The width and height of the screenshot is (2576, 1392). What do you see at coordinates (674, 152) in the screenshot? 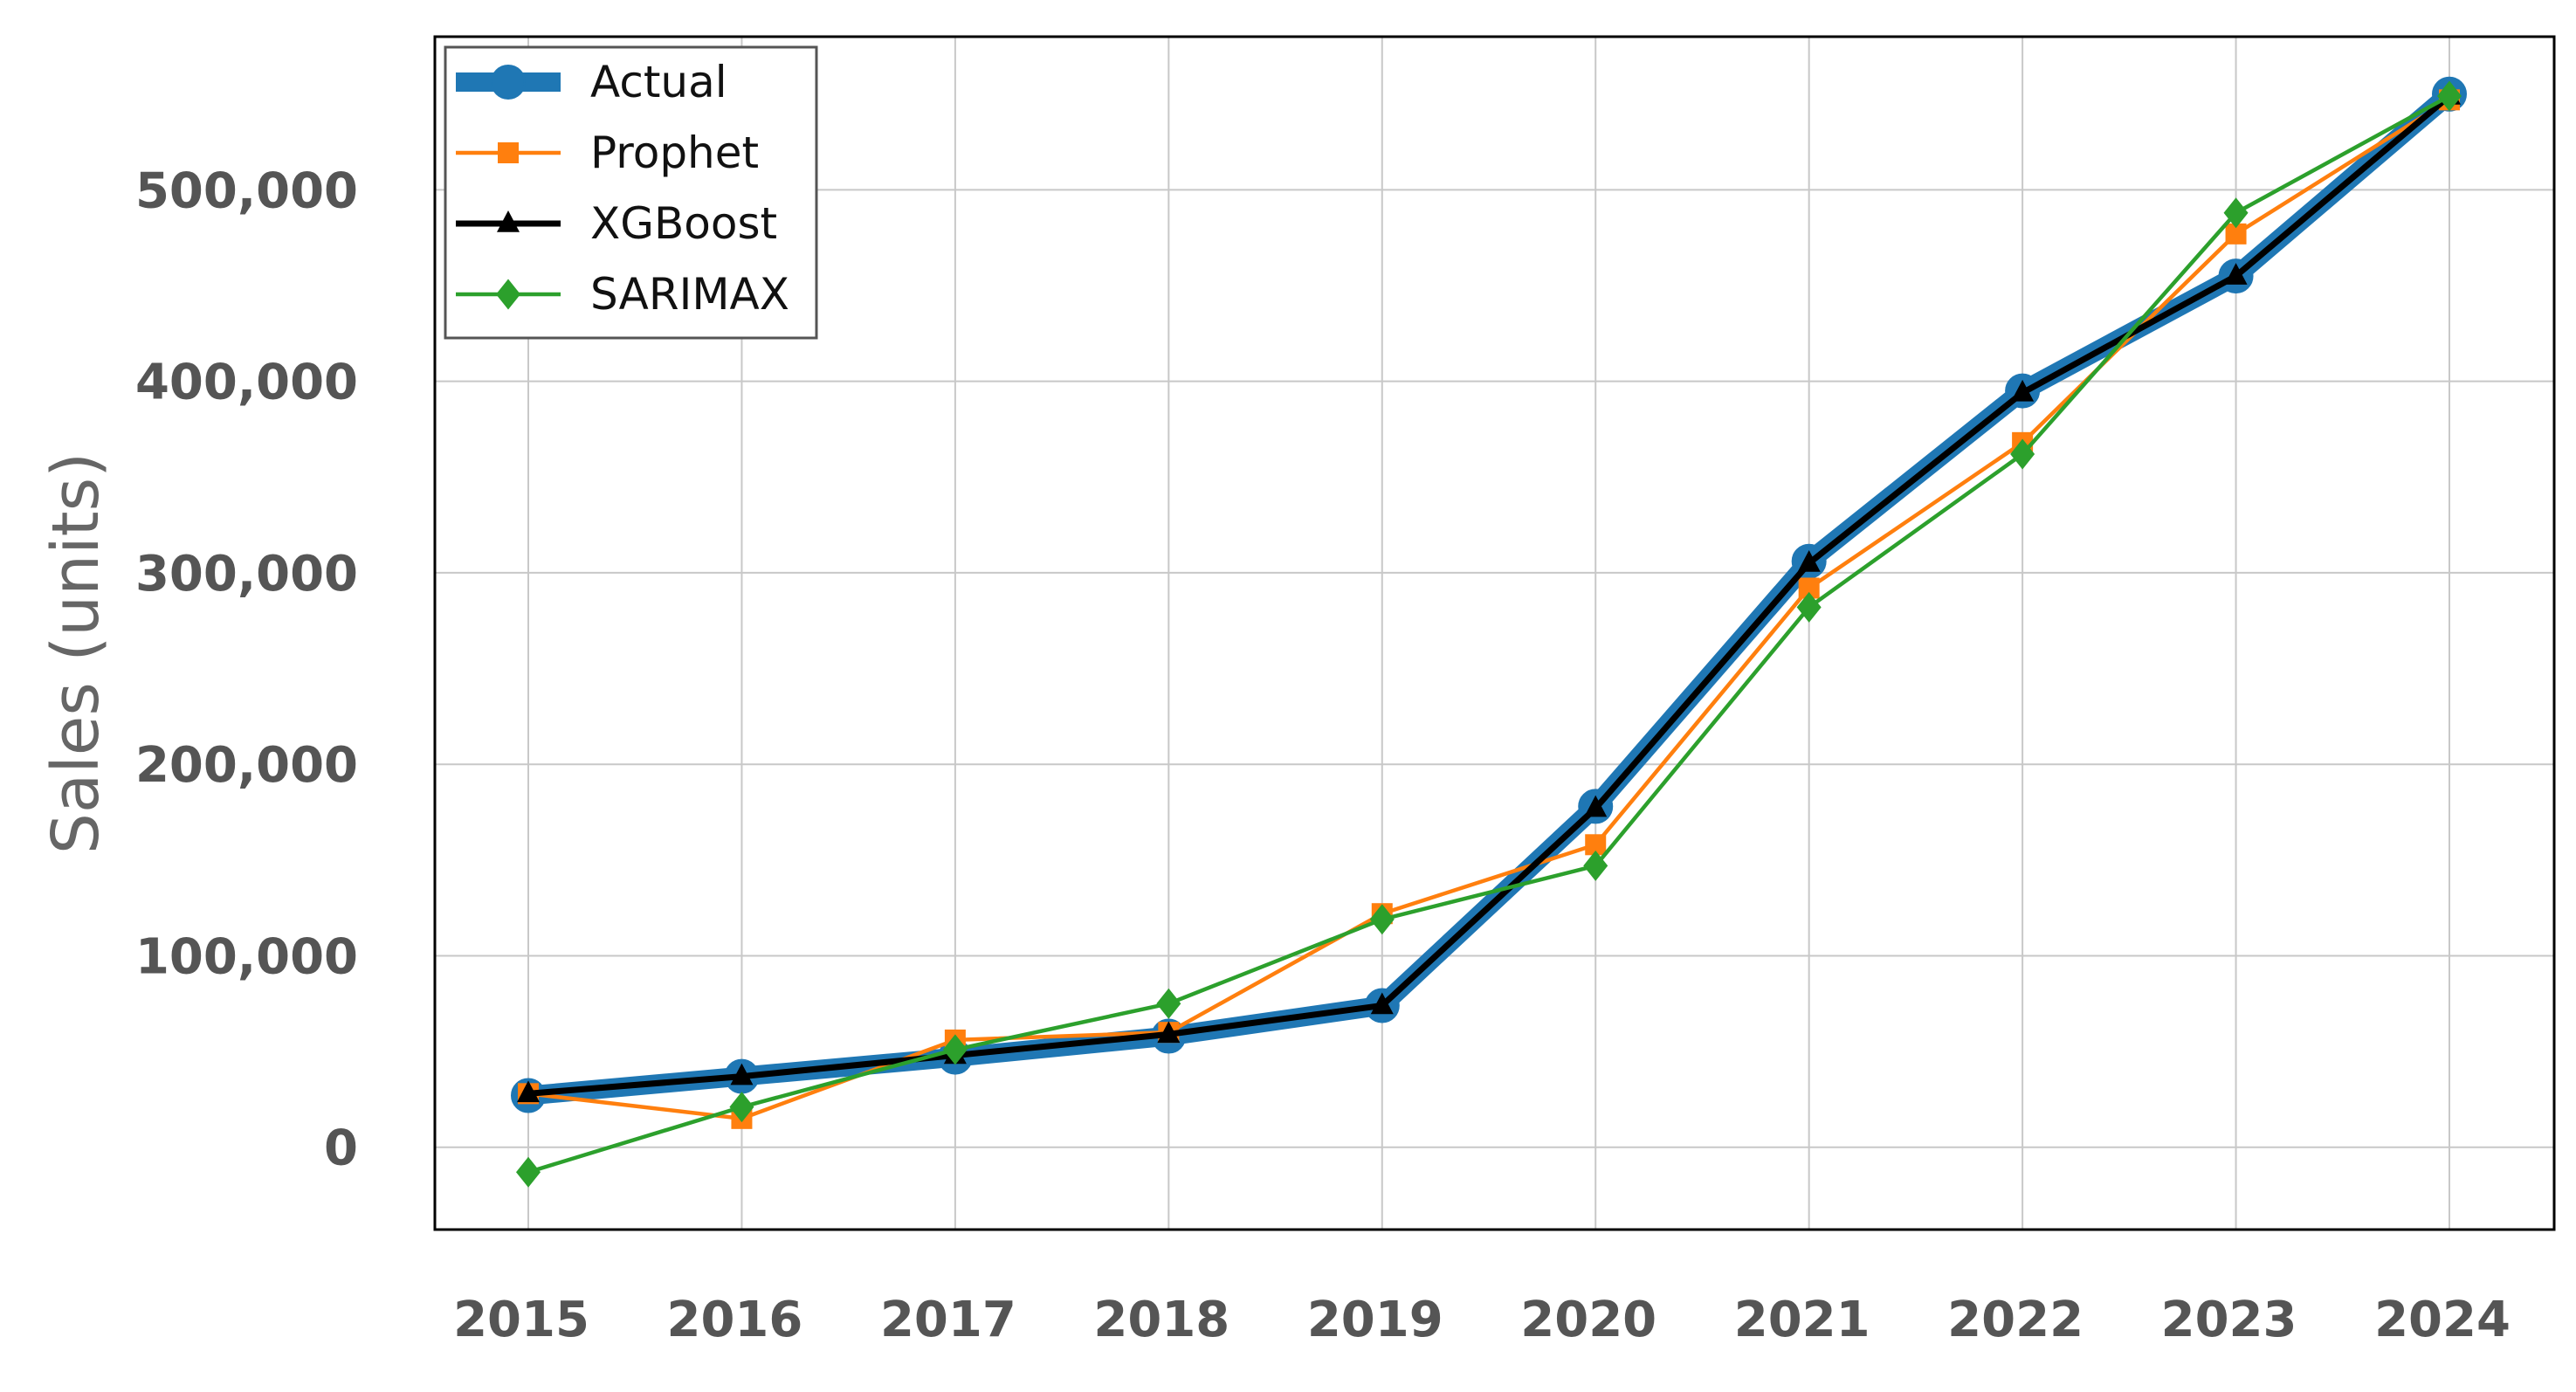
I see `legend-label-prophet: Prophet` at bounding box center [674, 152].